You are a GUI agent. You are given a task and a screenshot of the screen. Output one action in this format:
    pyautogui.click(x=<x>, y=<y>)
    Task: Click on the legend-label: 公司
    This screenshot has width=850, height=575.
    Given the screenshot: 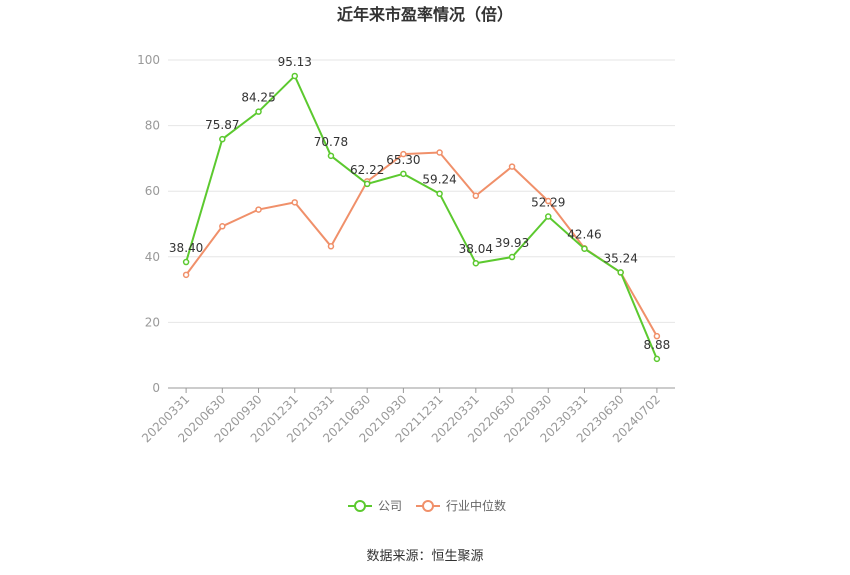 What is the action you would take?
    pyautogui.click(x=390, y=506)
    